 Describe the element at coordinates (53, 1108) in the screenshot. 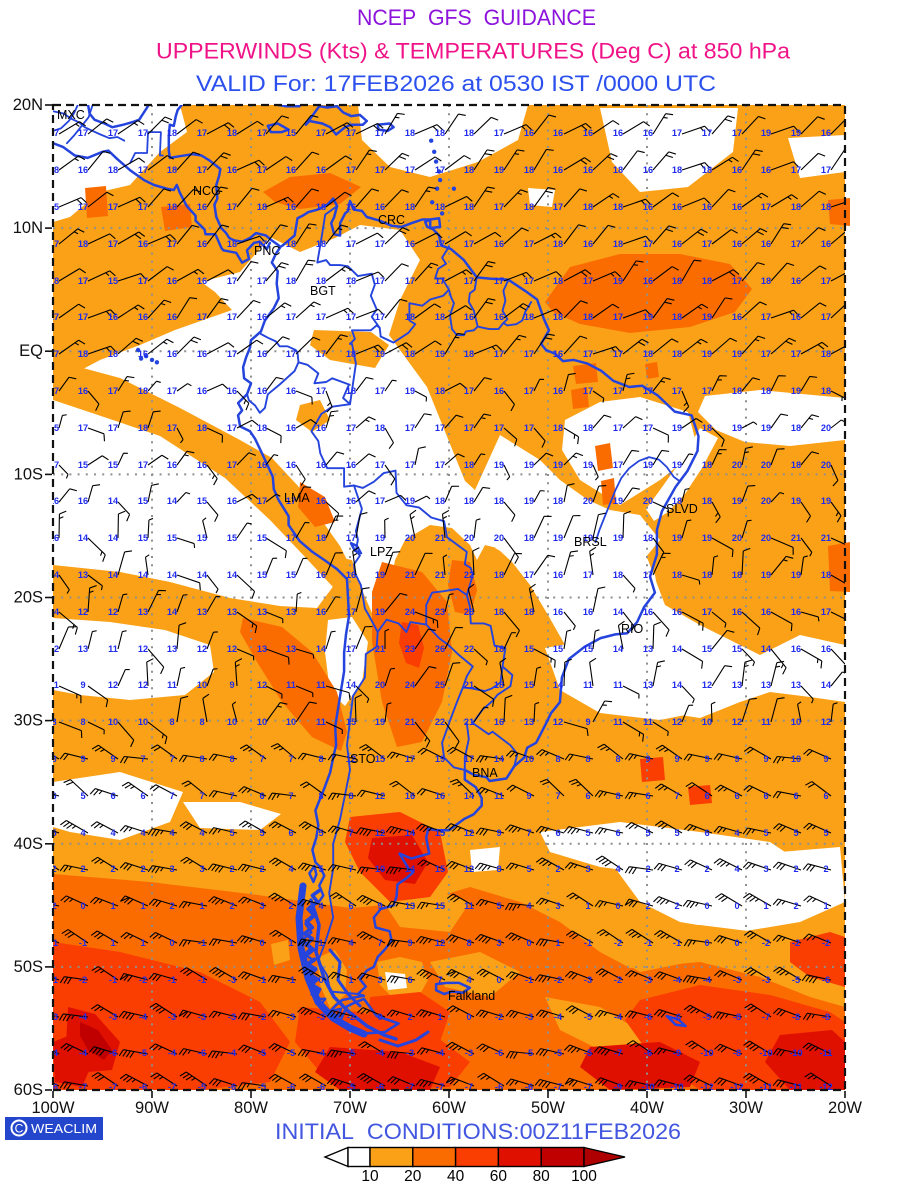

I see `svg-text: 100W` at that location.